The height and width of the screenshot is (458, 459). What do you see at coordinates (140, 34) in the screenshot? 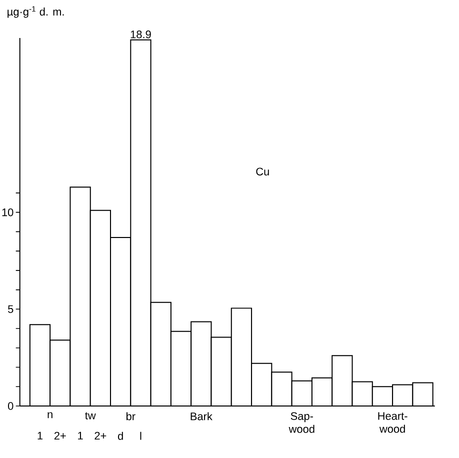
I see `data-label: 18.9` at bounding box center [140, 34].